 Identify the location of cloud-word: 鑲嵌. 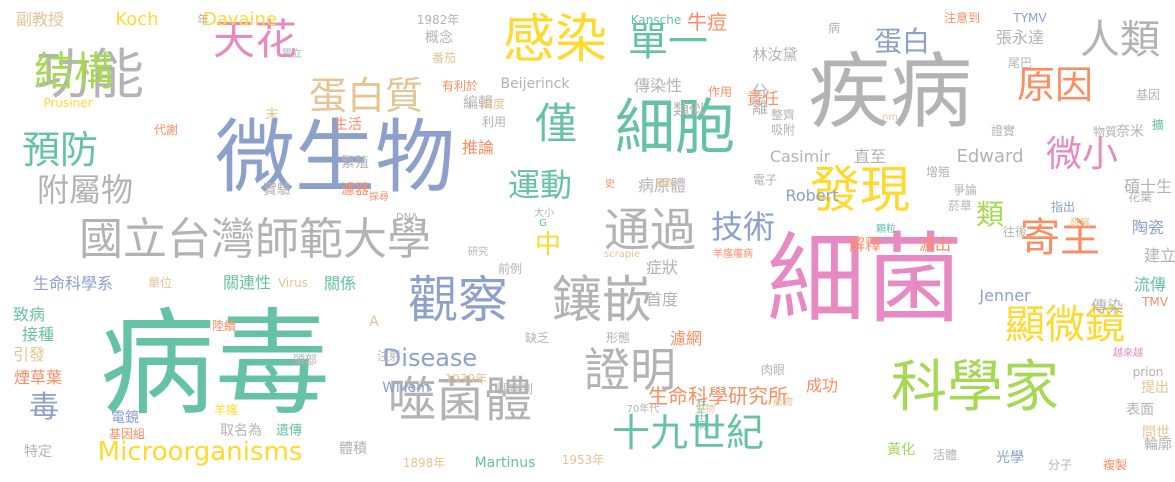
(602, 300).